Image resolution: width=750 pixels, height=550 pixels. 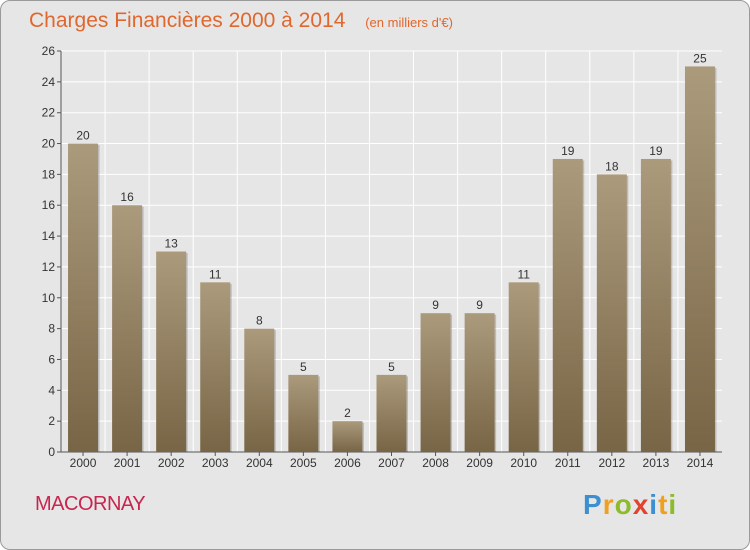 What do you see at coordinates (171, 463) in the screenshot?
I see `x-tick-label: 2002` at bounding box center [171, 463].